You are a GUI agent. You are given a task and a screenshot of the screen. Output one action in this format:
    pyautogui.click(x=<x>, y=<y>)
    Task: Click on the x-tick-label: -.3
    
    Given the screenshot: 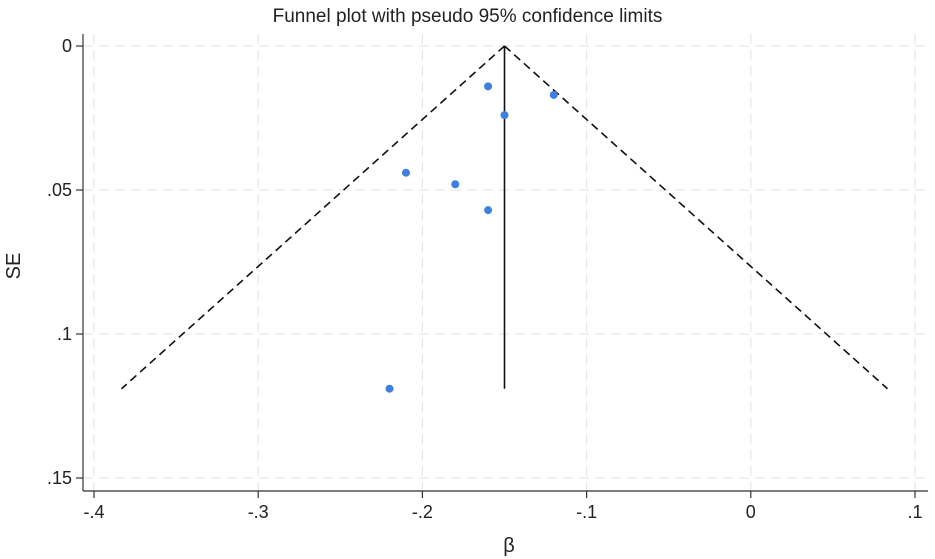 What is the action you would take?
    pyautogui.click(x=258, y=512)
    